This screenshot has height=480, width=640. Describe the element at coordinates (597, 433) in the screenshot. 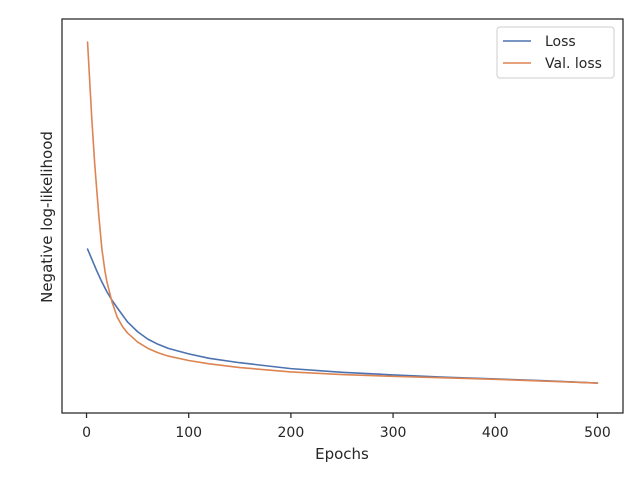

I see `x-tick-label: 500` at that location.